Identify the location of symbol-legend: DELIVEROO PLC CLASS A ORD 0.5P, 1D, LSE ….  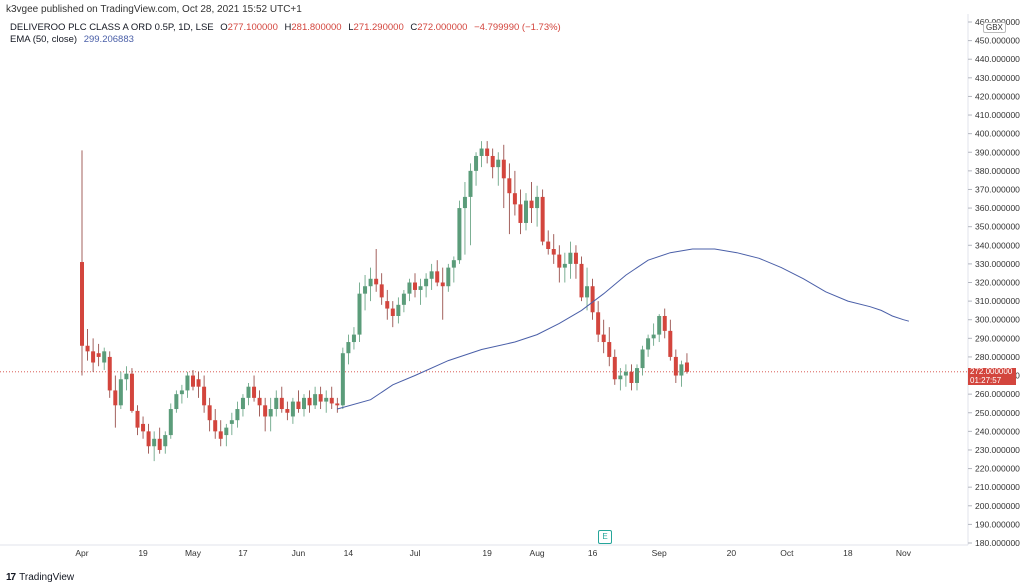
(287, 27).